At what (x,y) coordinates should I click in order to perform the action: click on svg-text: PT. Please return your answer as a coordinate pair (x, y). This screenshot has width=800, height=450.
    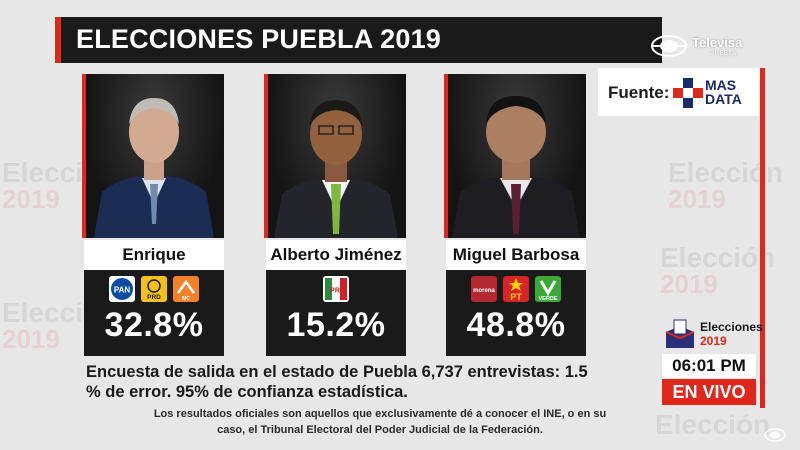
    Looking at the image, I should click on (516, 297).